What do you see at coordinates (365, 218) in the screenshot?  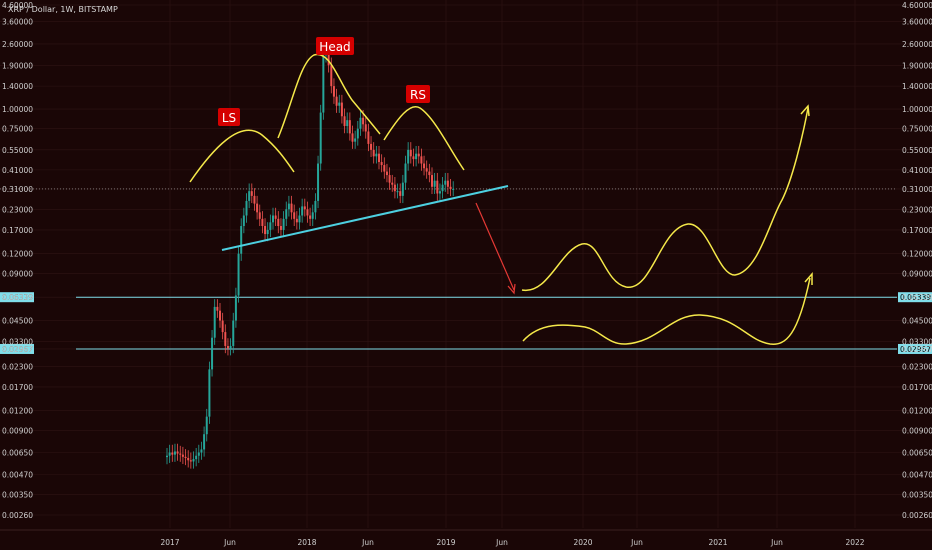 I see `neckline` at bounding box center [365, 218].